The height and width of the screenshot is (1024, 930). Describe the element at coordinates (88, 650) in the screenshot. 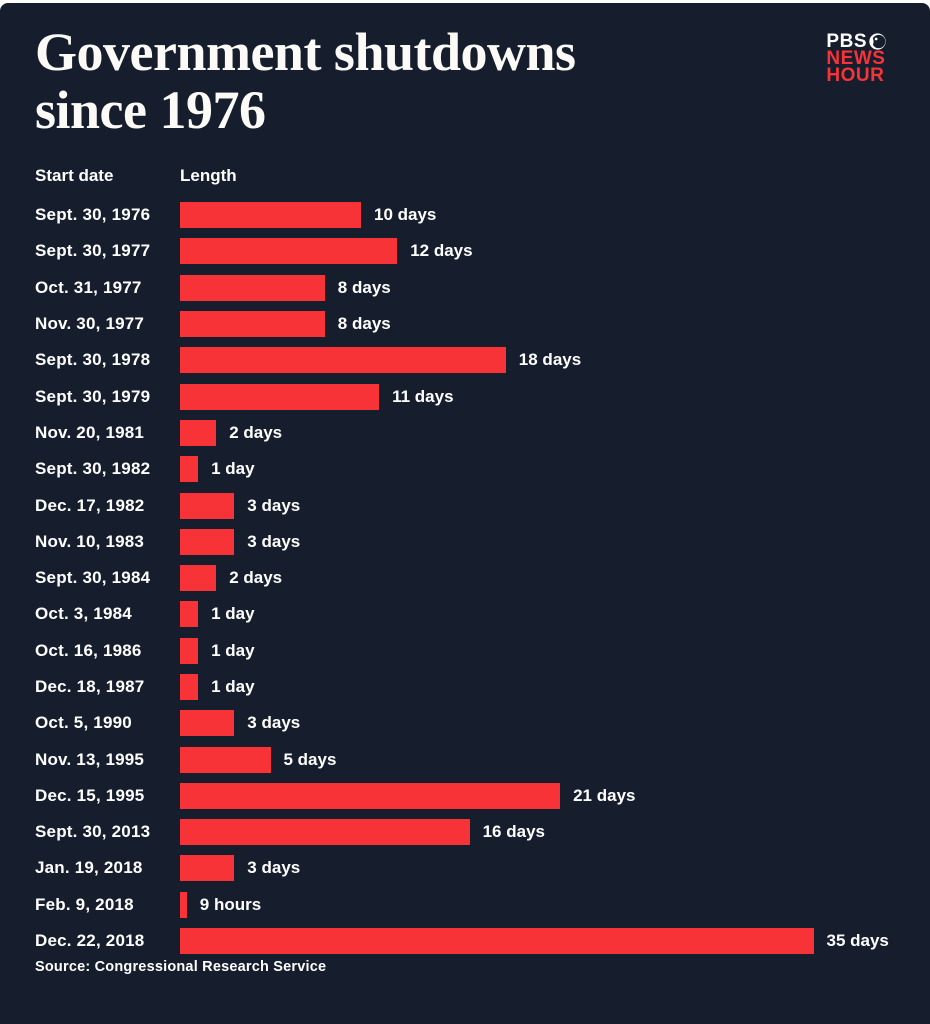

I see `row-date: Oct. 16, 1986` at that location.